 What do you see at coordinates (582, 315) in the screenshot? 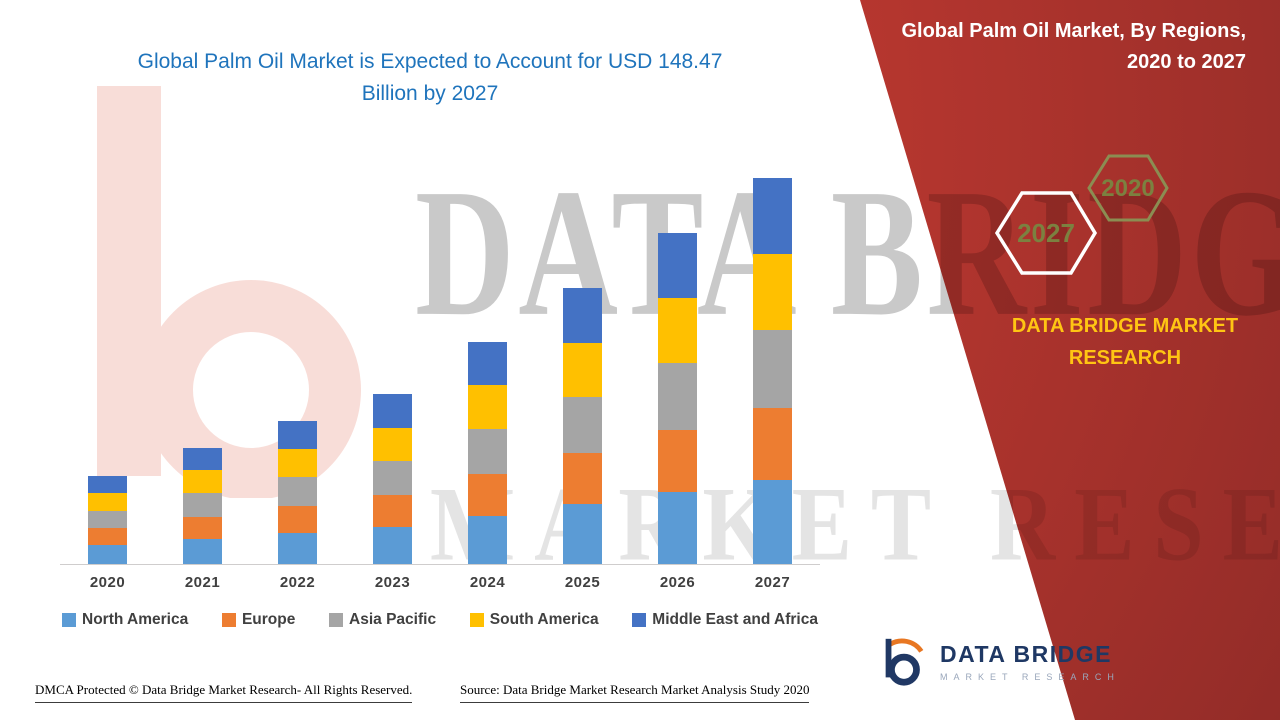
I see `segment-middle-east-and-africa-2025` at bounding box center [582, 315].